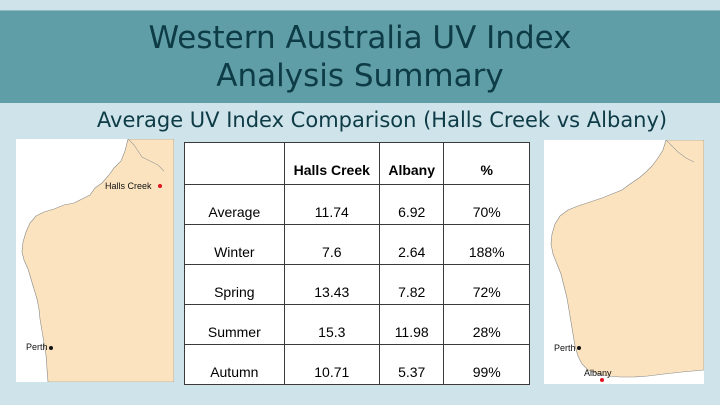 Image resolution: width=720 pixels, height=405 pixels. What do you see at coordinates (411, 324) in the screenshot?
I see `albany-value: 11.98` at bounding box center [411, 324].